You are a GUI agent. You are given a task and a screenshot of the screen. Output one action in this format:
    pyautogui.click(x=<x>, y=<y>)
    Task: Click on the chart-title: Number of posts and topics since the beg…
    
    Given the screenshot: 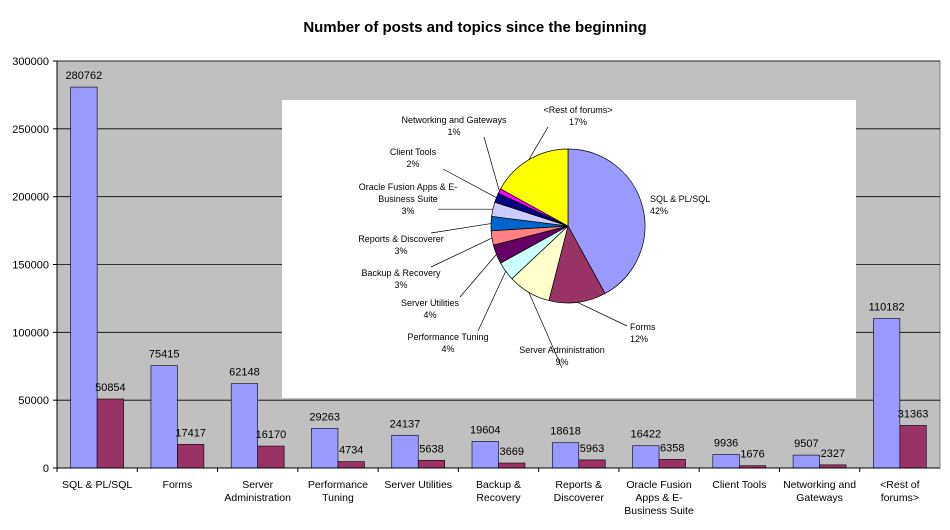 What is the action you would take?
    pyautogui.click(x=474, y=27)
    